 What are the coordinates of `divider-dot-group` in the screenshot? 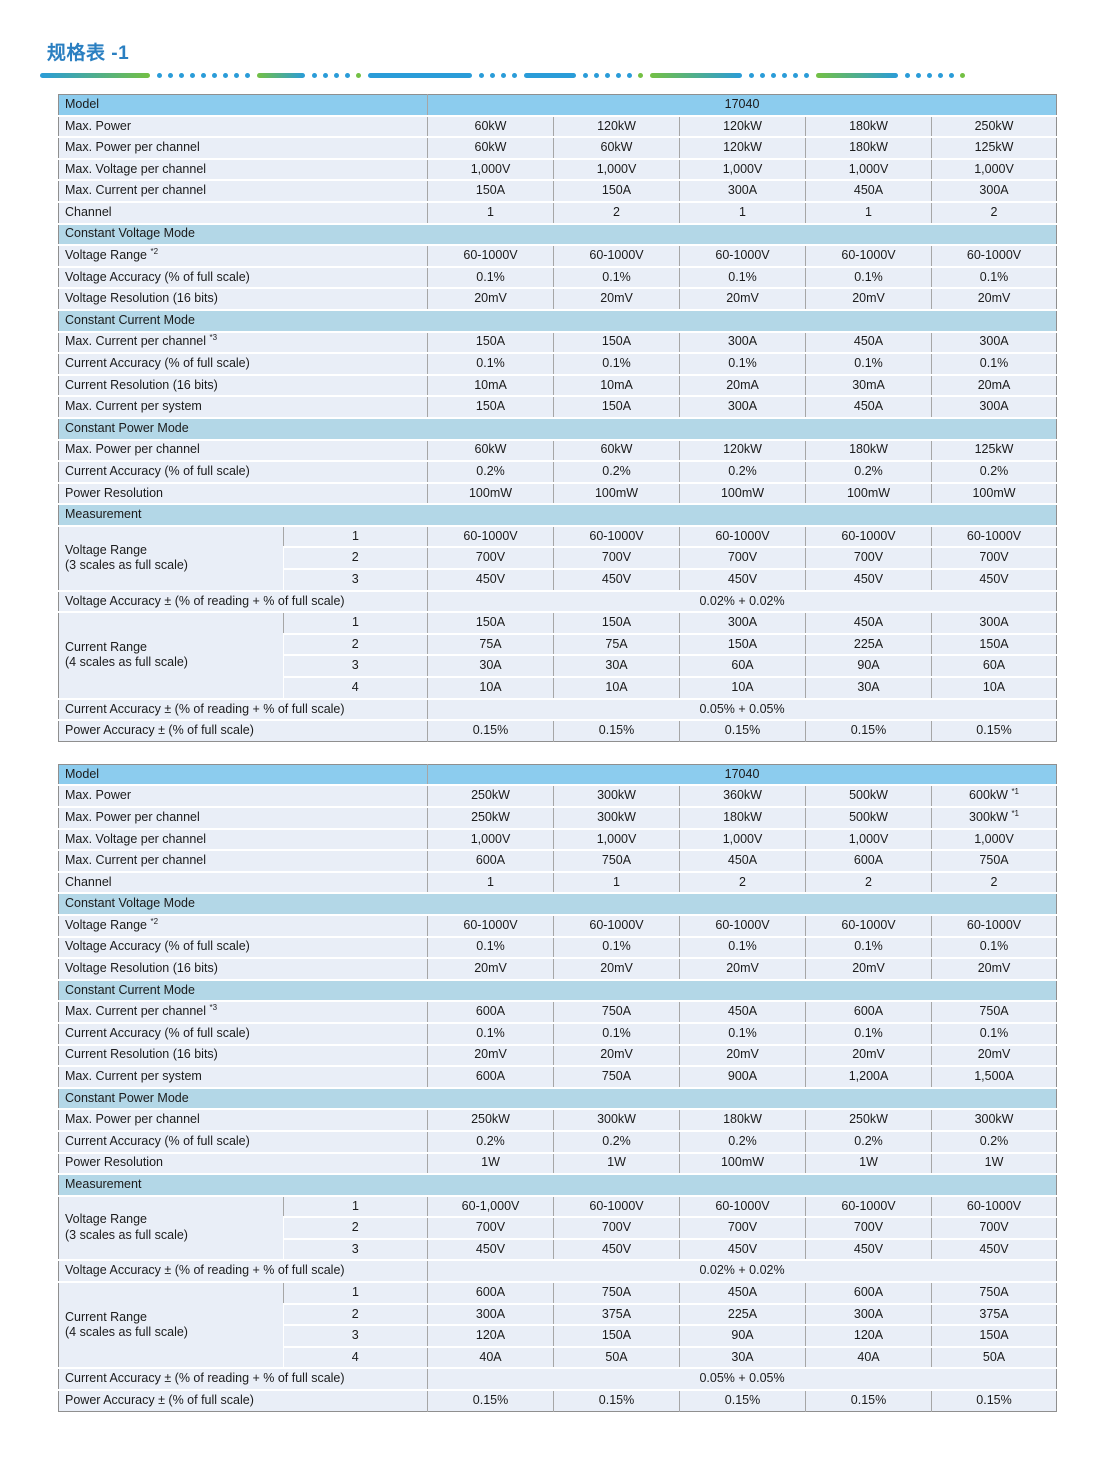 It's located at (203, 75).